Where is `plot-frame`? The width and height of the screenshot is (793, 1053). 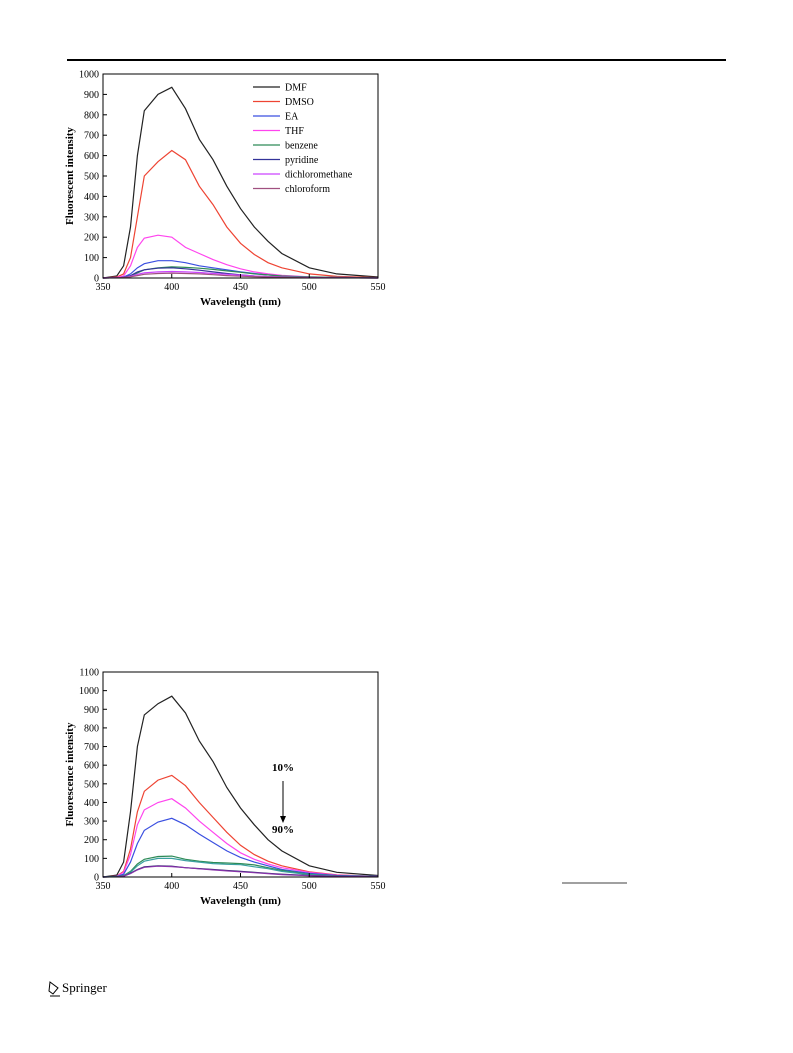
plot-frame is located at coordinates (240, 774).